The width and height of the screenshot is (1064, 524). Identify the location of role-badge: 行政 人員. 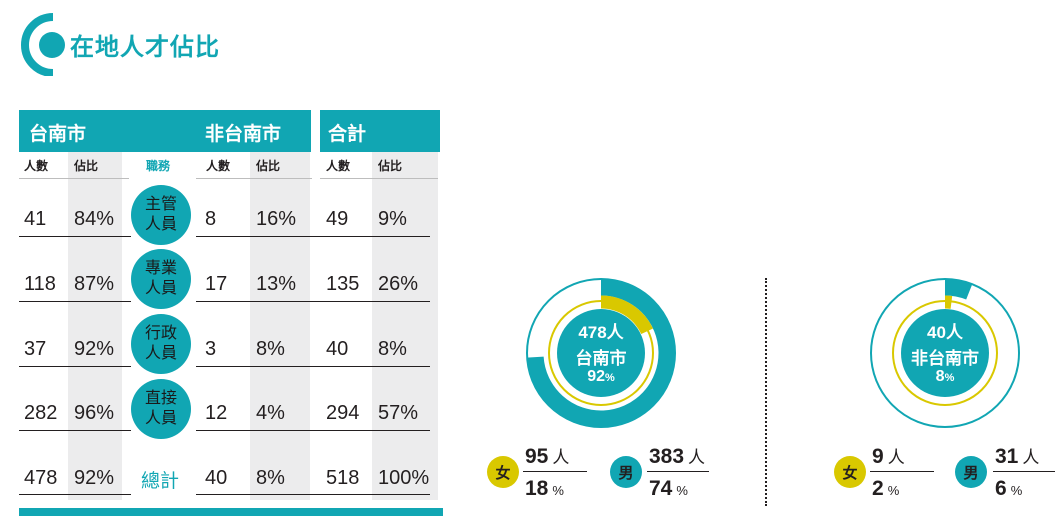
(161, 344).